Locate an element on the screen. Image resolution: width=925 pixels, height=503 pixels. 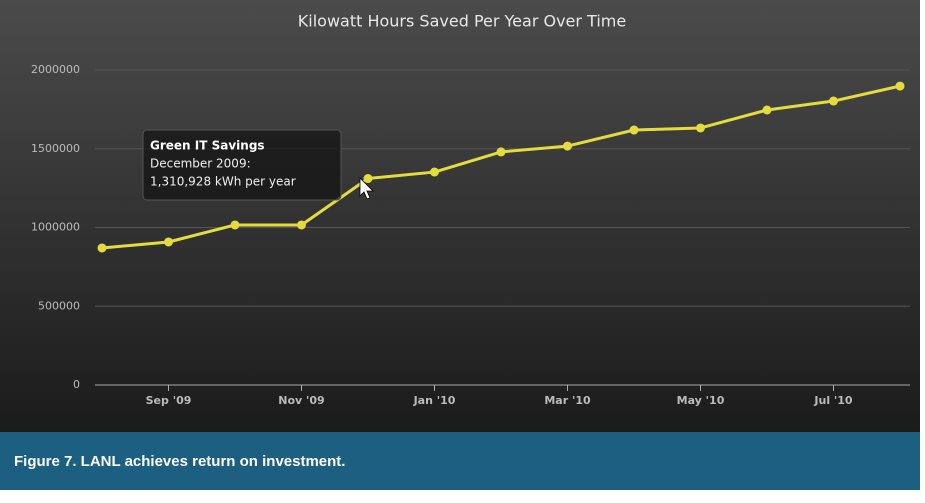
x-tick-label: Nov '09 is located at coordinates (301, 400).